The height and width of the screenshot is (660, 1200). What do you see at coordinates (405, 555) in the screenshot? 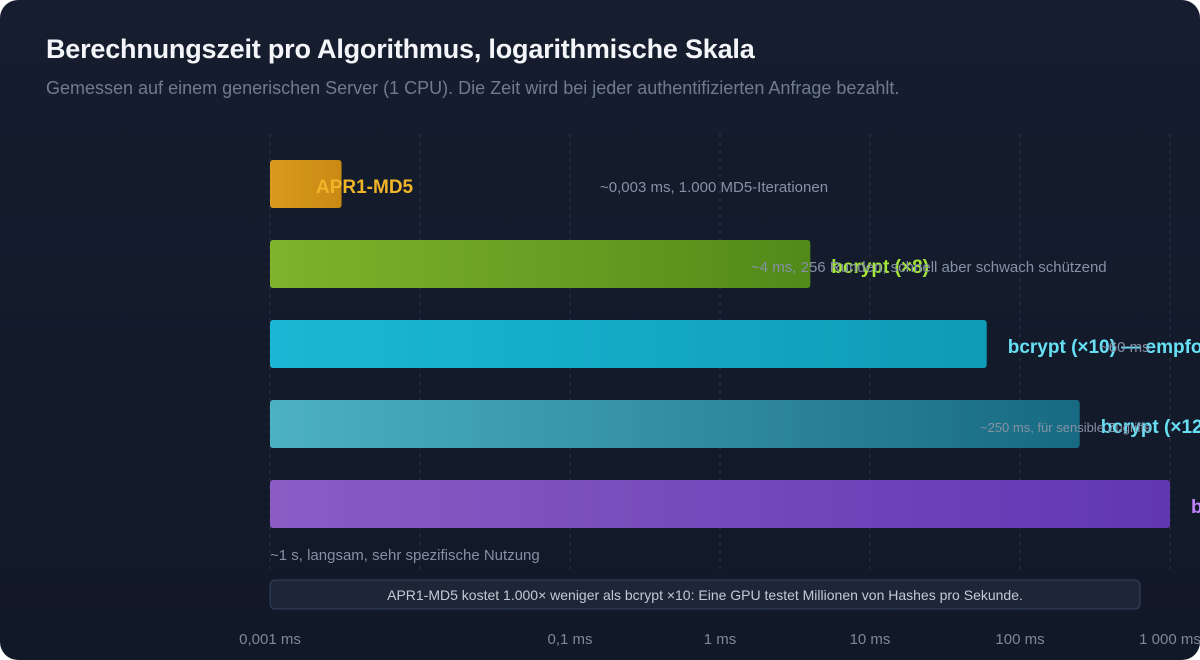
I see `bar-note: ~1 s, langsam, sehr spezifische Nutzung` at bounding box center [405, 555].